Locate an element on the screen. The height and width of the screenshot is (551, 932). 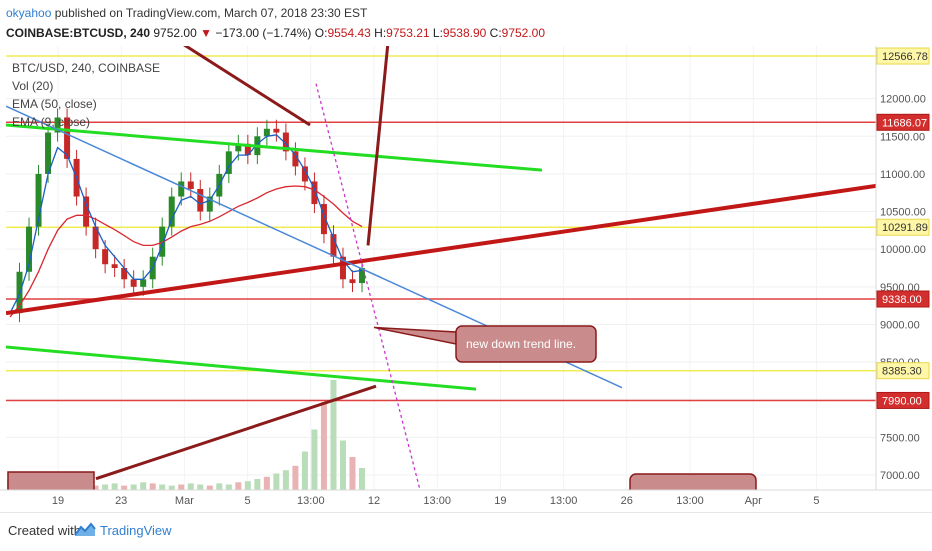
tradingview-logo-icon is located at coordinates (85, 530).